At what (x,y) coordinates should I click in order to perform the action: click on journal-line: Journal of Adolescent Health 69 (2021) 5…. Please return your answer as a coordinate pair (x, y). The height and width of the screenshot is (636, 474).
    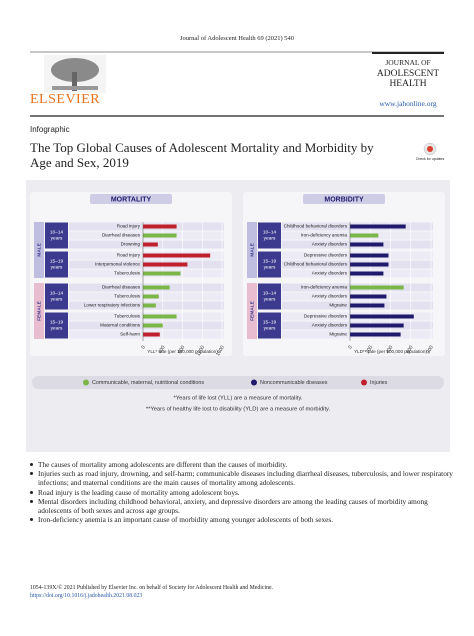
    Looking at the image, I should click on (237, 38).